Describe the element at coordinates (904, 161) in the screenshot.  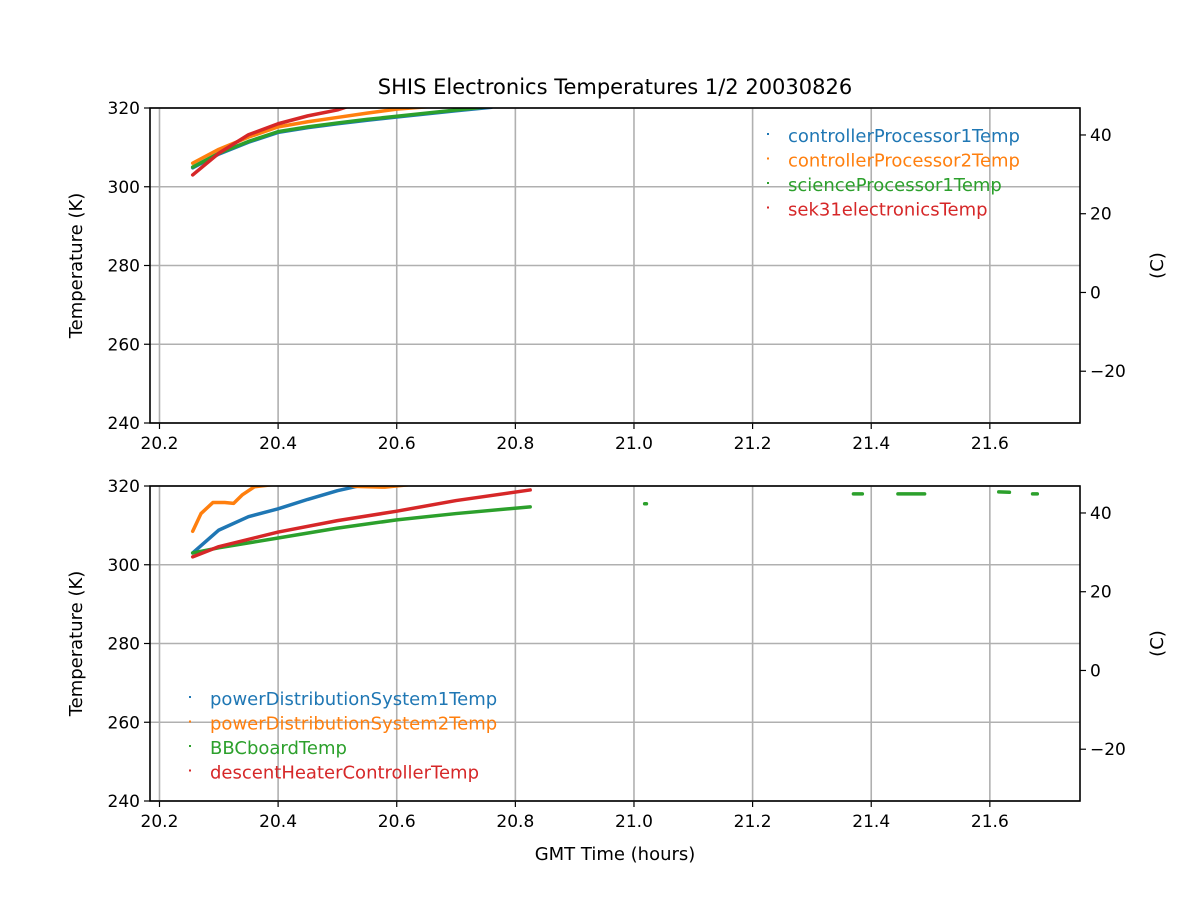
I see `legend-label: controllerProcessor2Temp` at that location.